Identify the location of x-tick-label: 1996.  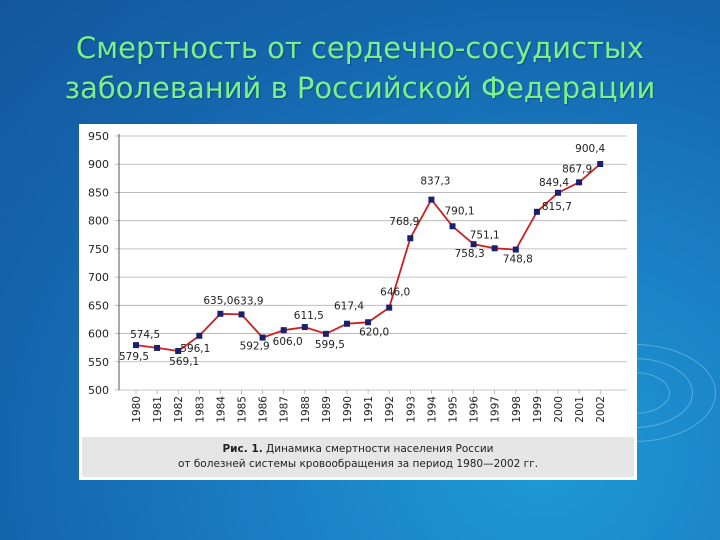
(475, 409).